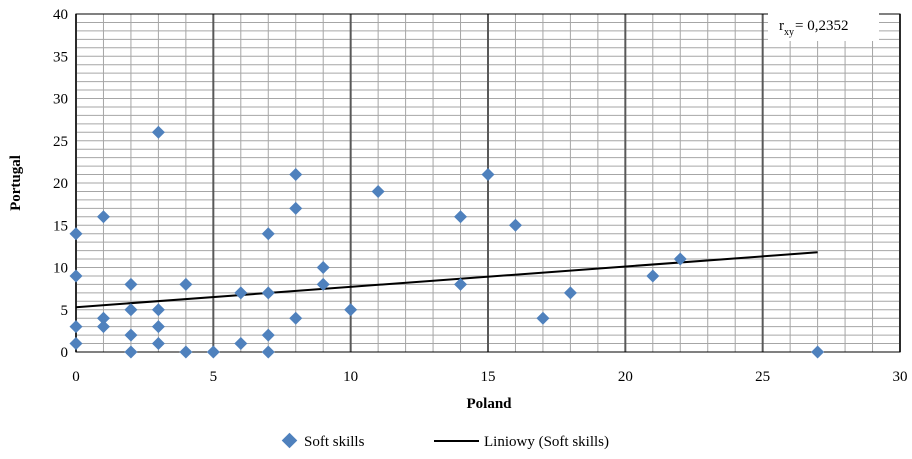 The height and width of the screenshot is (459, 912). What do you see at coordinates (60, 142) in the screenshot?
I see `y-tick-label: 25` at bounding box center [60, 142].